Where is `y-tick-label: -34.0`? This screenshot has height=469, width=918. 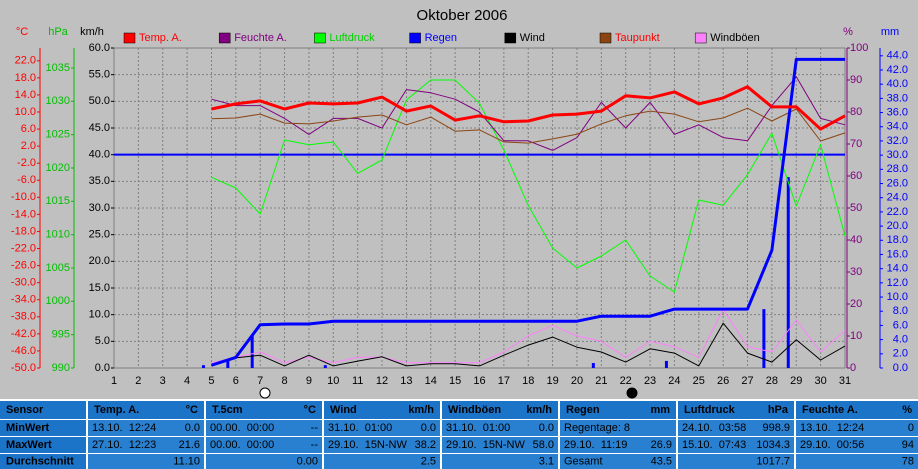
y-tick-label: -34.0 is located at coordinates (23, 300).